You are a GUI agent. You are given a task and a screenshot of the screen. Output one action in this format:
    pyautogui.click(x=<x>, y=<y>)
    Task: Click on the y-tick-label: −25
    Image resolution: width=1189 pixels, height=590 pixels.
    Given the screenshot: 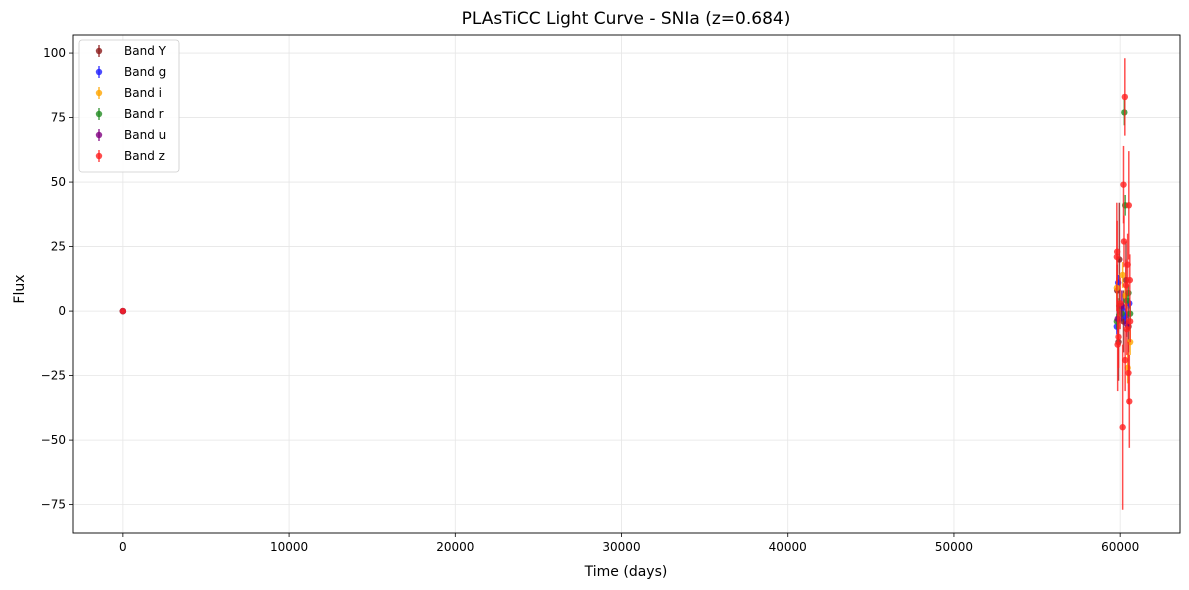 What is the action you would take?
    pyautogui.click(x=53, y=376)
    